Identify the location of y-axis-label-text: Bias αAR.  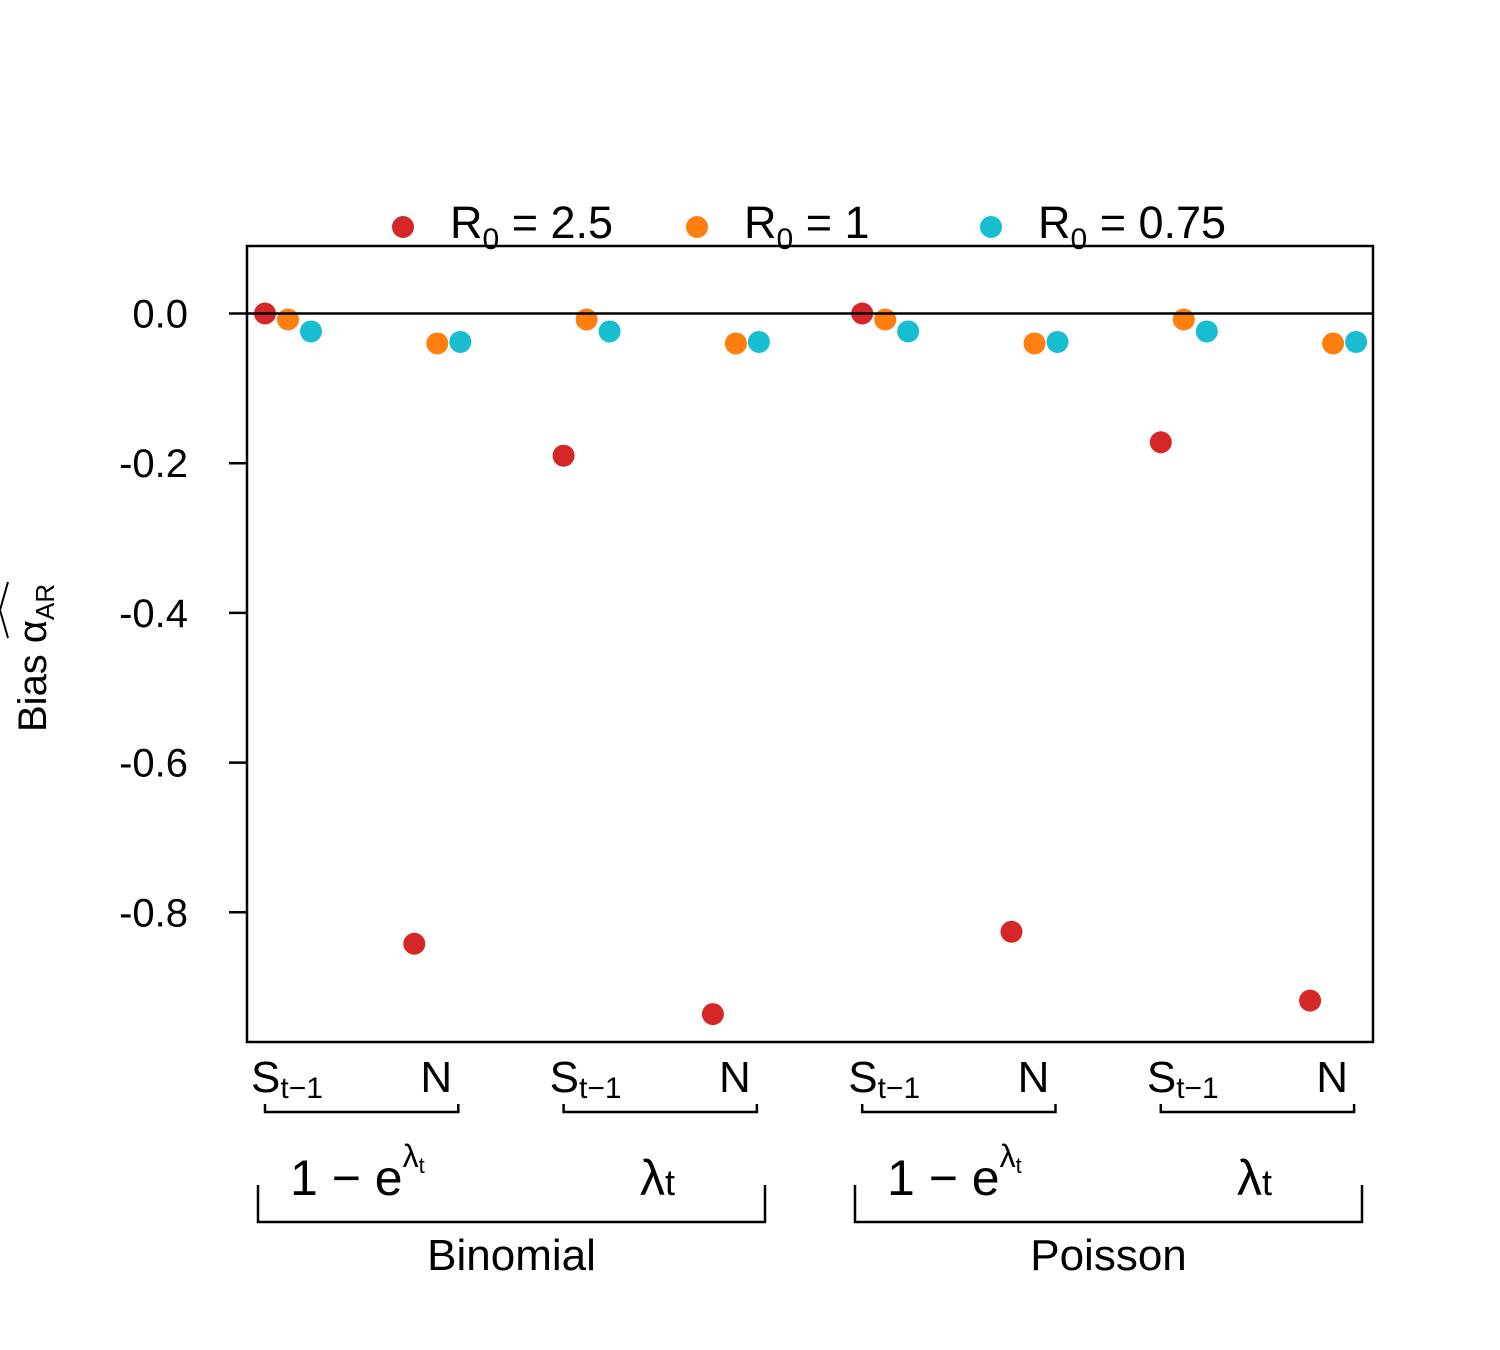
(35, 658).